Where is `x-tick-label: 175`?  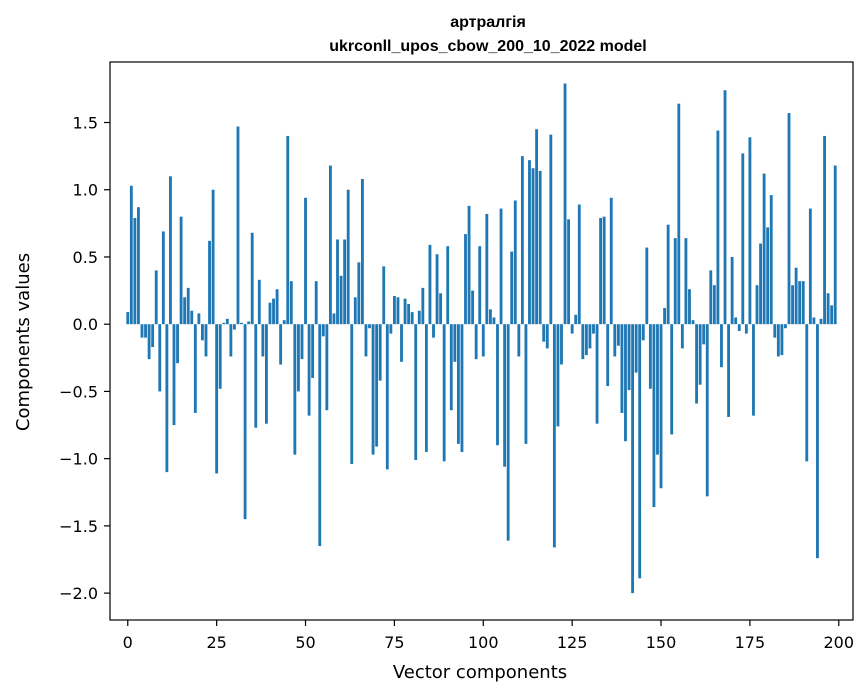
x-tick-label: 175 is located at coordinates (750, 642).